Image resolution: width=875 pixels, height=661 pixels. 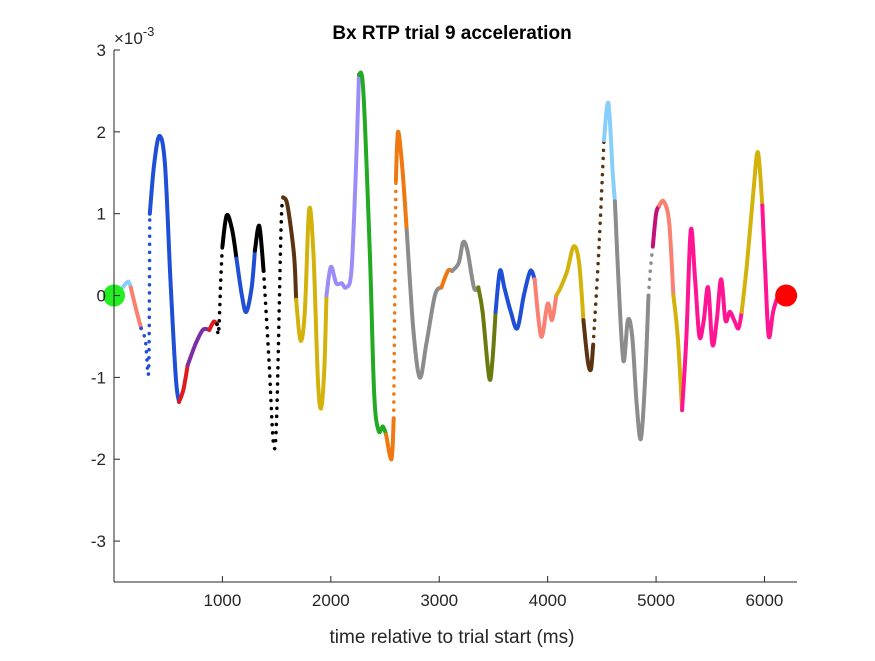 I want to click on y-tick-layer: -3 -2 -1 0 1 2 3, so click(x=105, y=296).